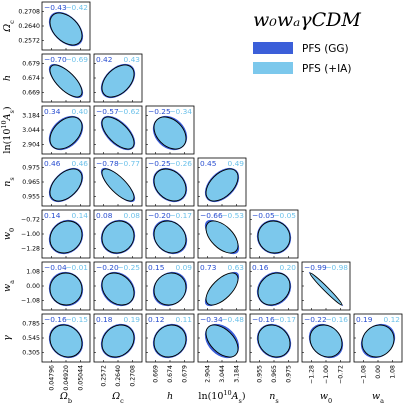  I want to click on corr-gg: −0.20, so click(107, 267).